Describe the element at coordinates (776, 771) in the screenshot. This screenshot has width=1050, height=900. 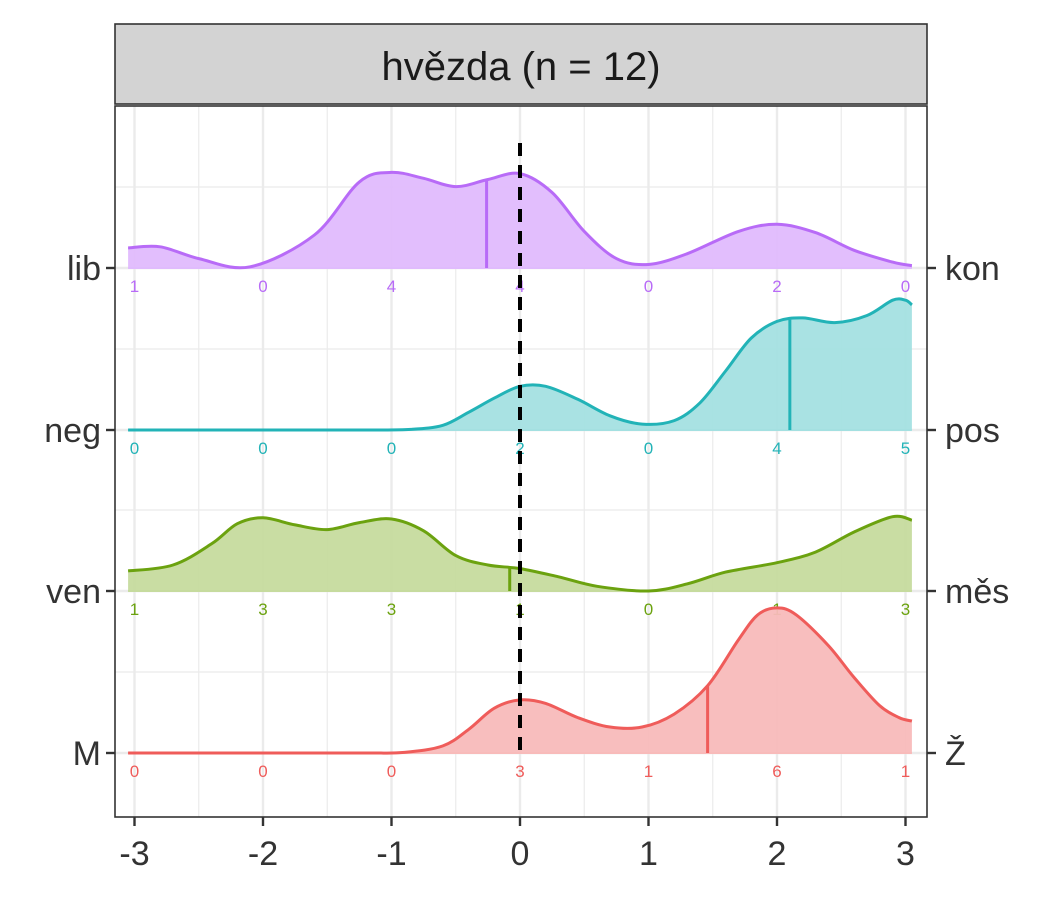
I see `count-label: 6` at that location.